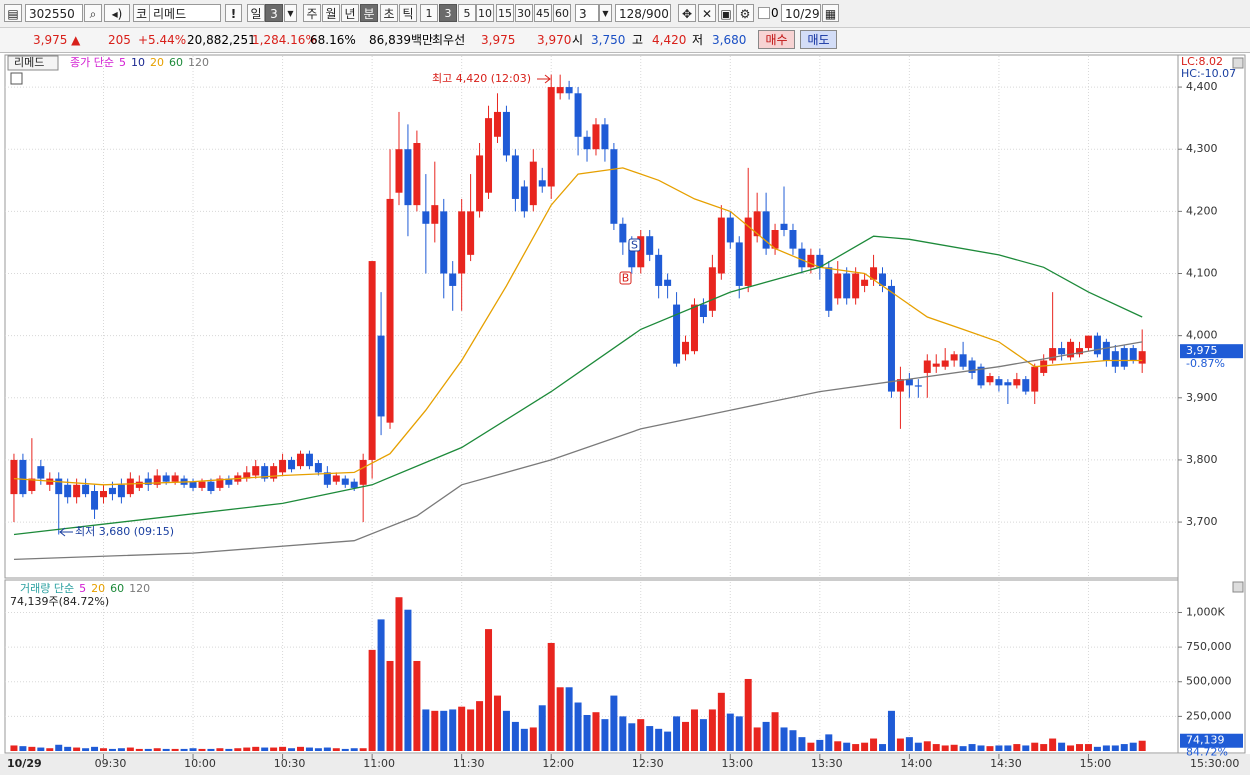 Image resolution: width=1250 pixels, height=775 pixels. Describe the element at coordinates (331, 13) in the screenshot. I see `period-button: 월` at that location.